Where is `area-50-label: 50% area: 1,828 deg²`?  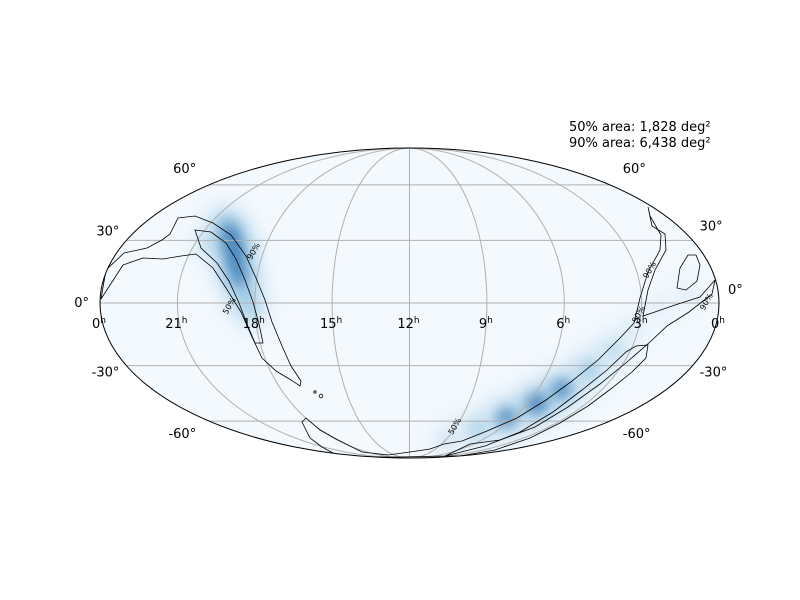 area-50-label: 50% area: 1,828 deg² is located at coordinates (640, 127).